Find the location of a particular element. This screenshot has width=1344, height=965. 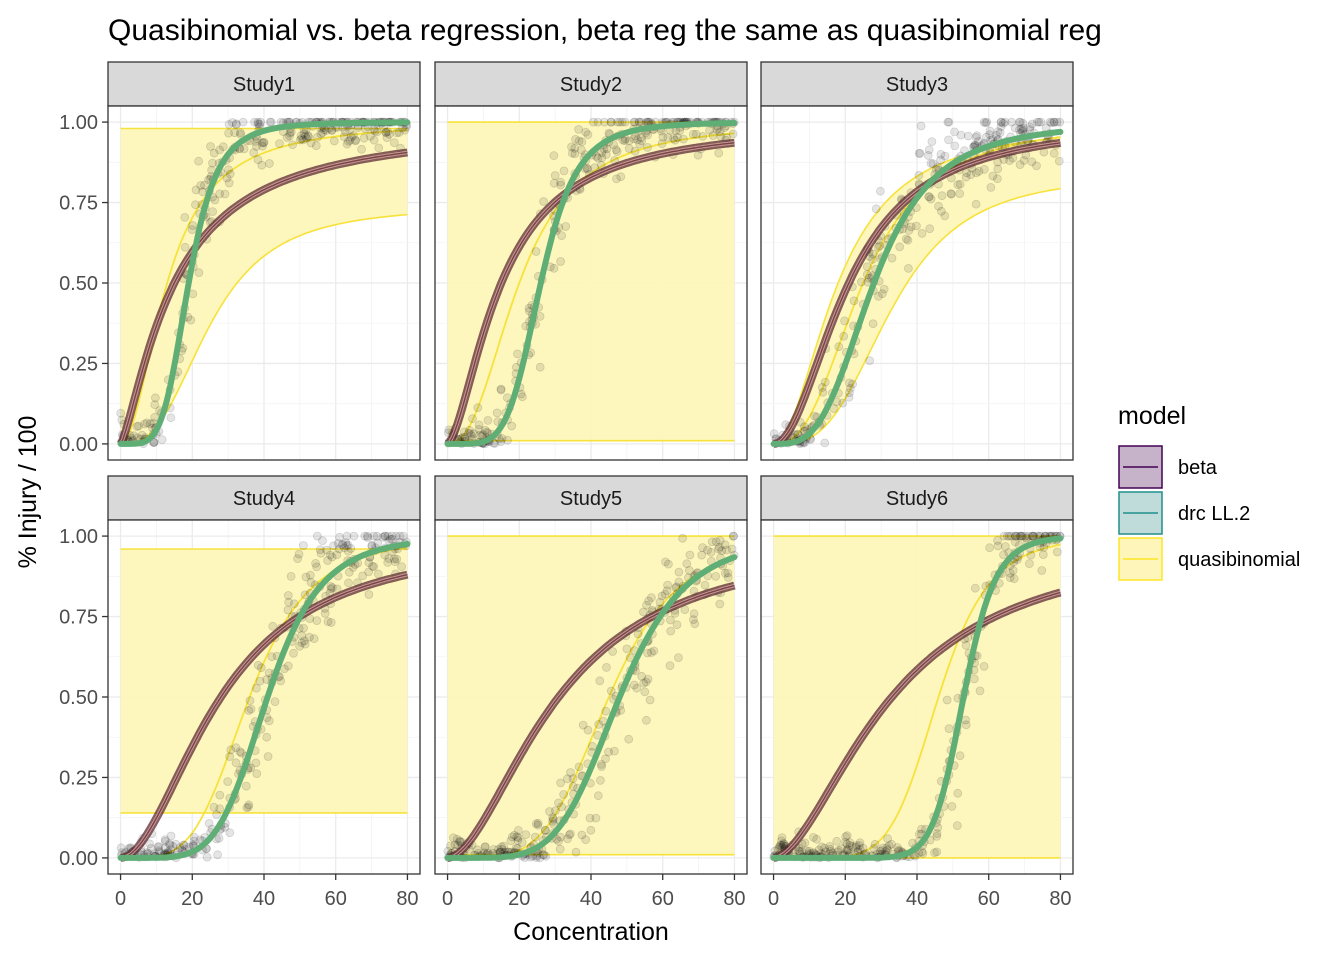

y-tick-label: 1.00 is located at coordinates (78, 537).